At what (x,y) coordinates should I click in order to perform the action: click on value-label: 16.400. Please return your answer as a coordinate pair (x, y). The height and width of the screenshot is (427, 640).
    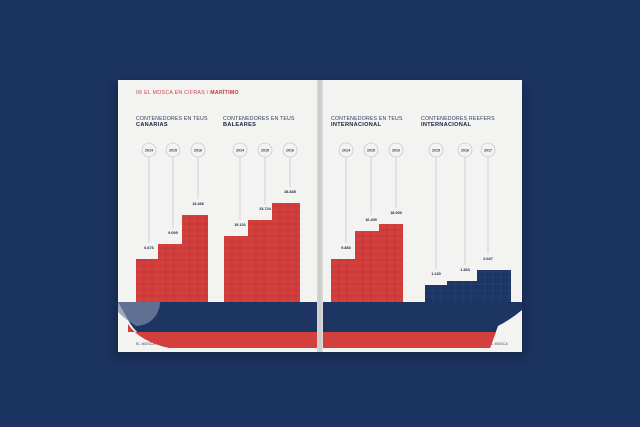
    Looking at the image, I should click on (371, 220).